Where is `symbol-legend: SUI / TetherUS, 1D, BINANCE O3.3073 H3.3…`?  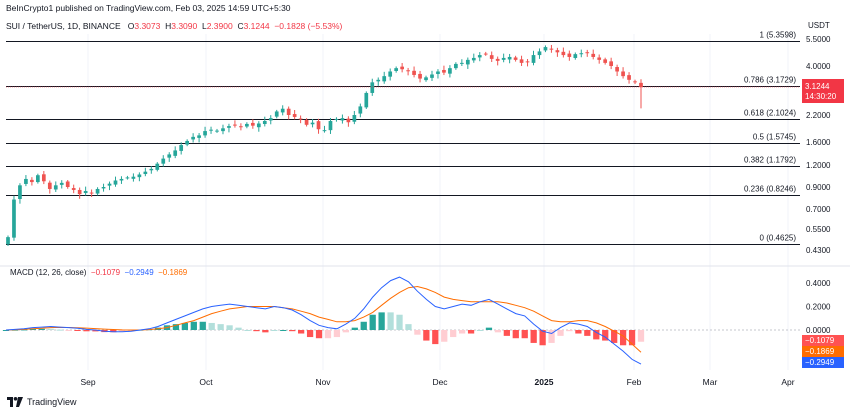
symbol-legend: SUI / TetherUS, 1D, BINANCE O3.3073 H3.3… is located at coordinates (174, 26).